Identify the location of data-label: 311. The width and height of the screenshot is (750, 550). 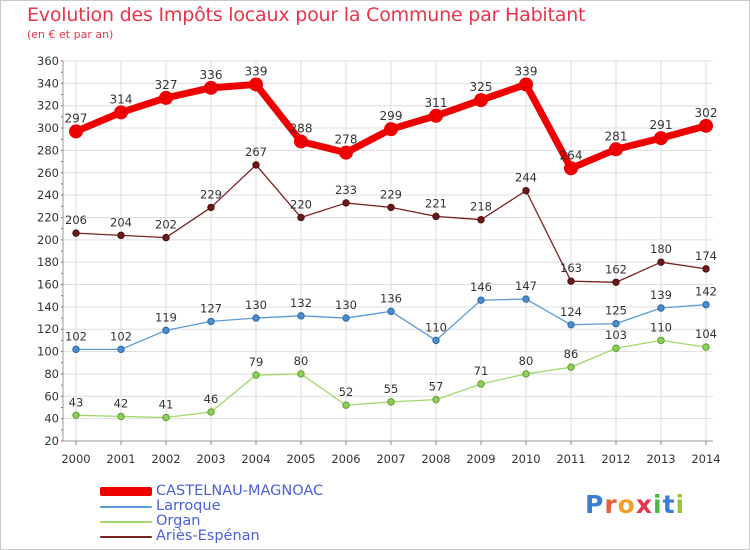
(436, 103).